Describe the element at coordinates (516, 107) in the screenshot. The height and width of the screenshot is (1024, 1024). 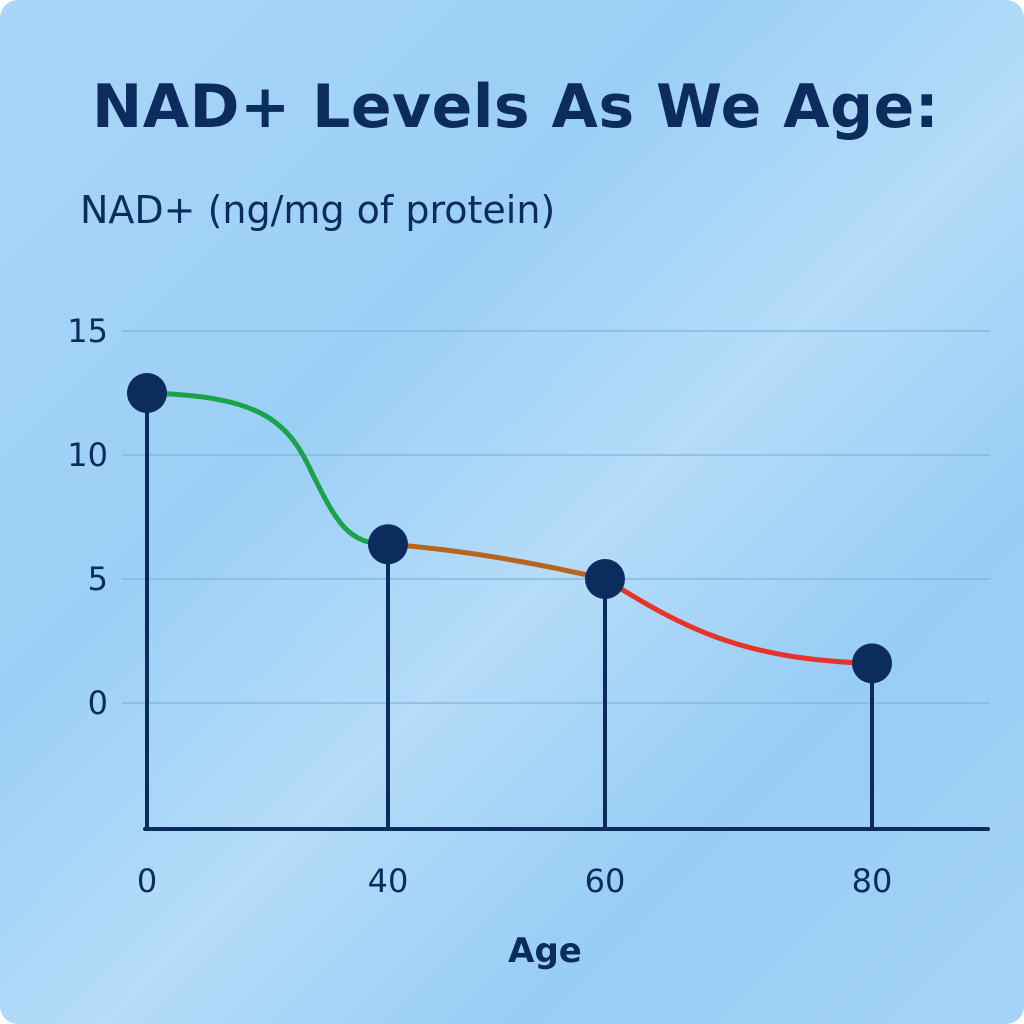
I see `chart-title: NAD+ Levels As We Age:` at that location.